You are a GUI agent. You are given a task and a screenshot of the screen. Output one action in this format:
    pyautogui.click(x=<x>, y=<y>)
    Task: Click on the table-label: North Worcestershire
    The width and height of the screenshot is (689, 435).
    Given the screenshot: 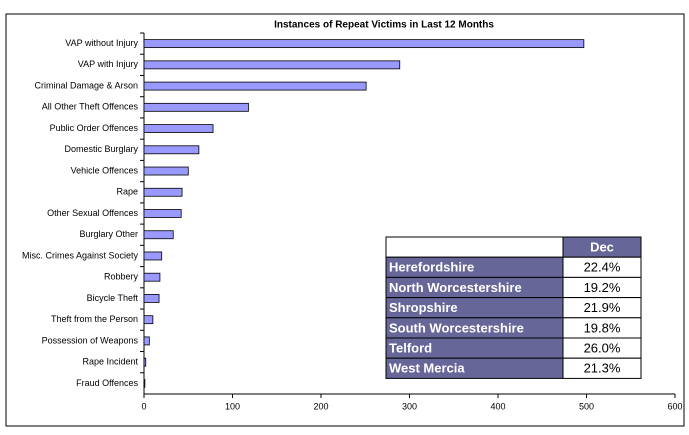 What is the action you would take?
    pyautogui.click(x=455, y=287)
    